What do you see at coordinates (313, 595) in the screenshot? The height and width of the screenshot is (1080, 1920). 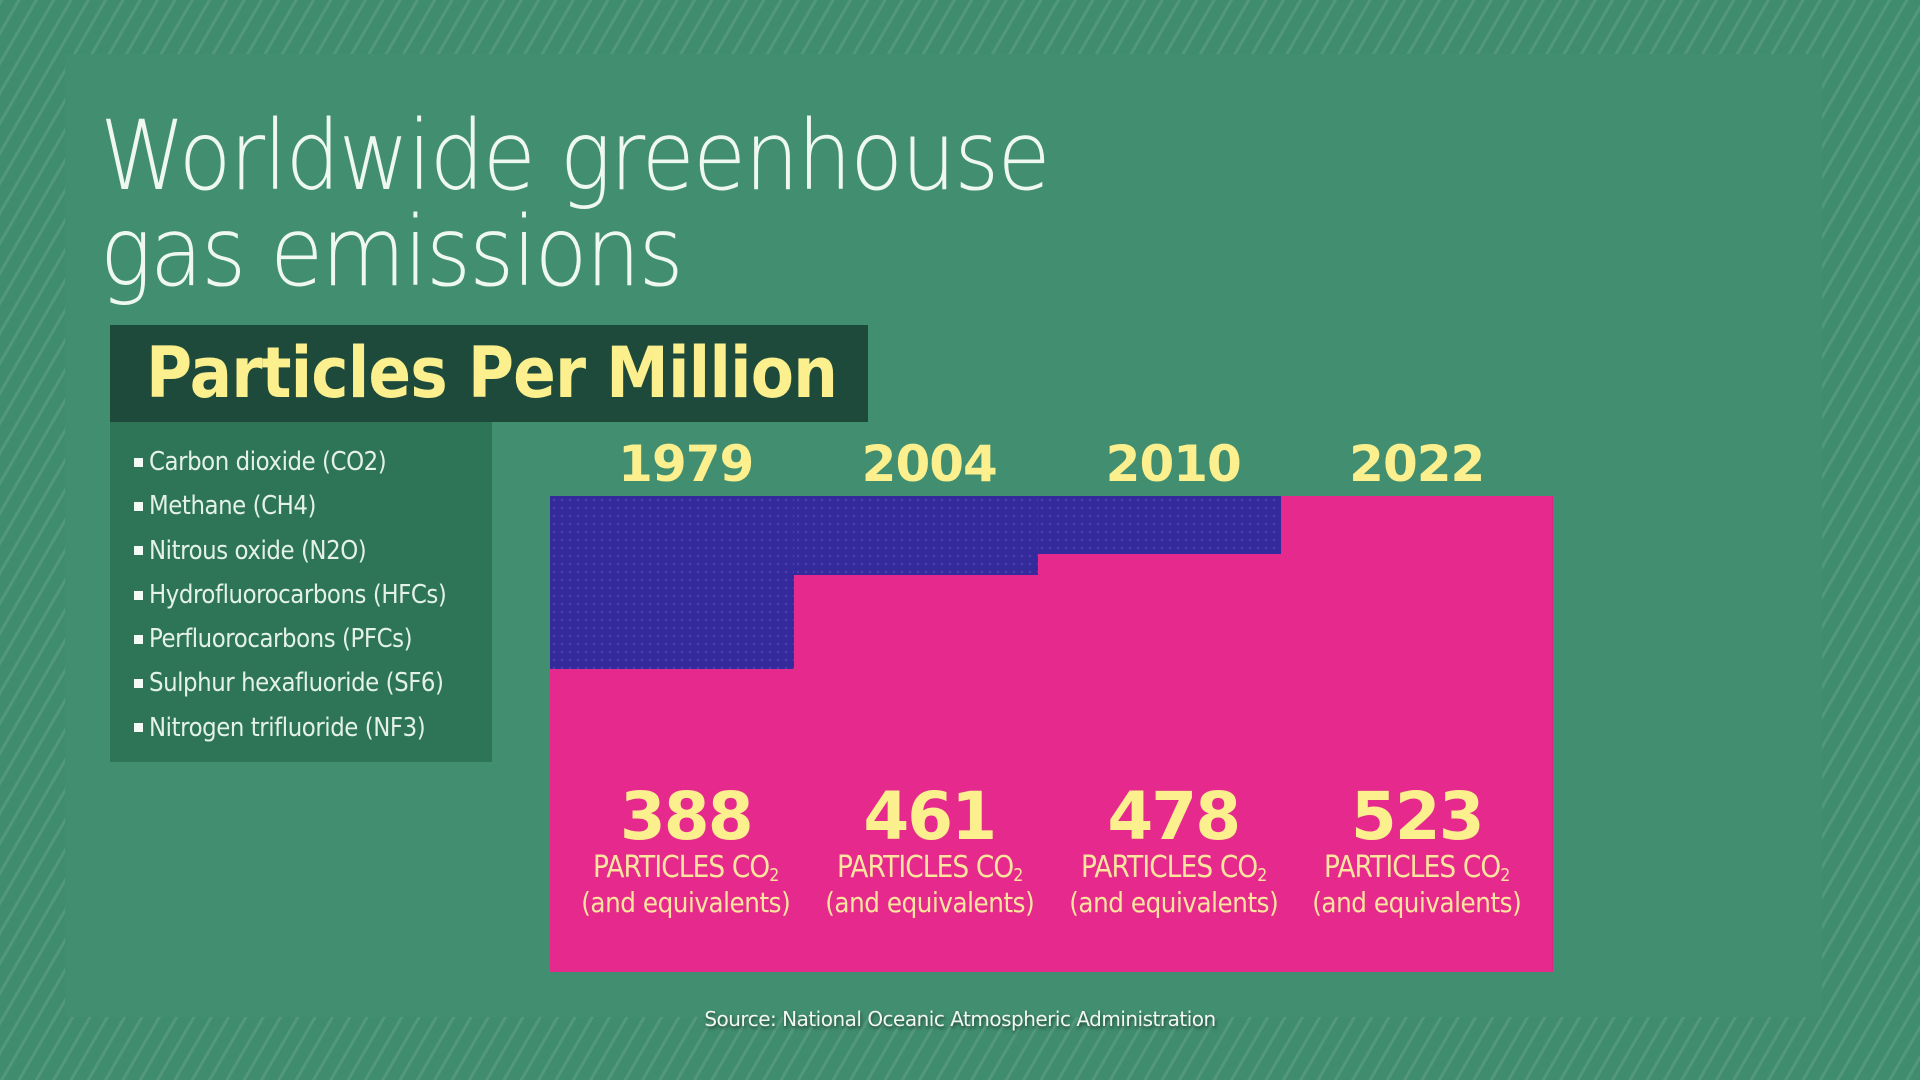 I see `legend-item: Hydrofluorocarbons (HFCs)` at bounding box center [313, 595].